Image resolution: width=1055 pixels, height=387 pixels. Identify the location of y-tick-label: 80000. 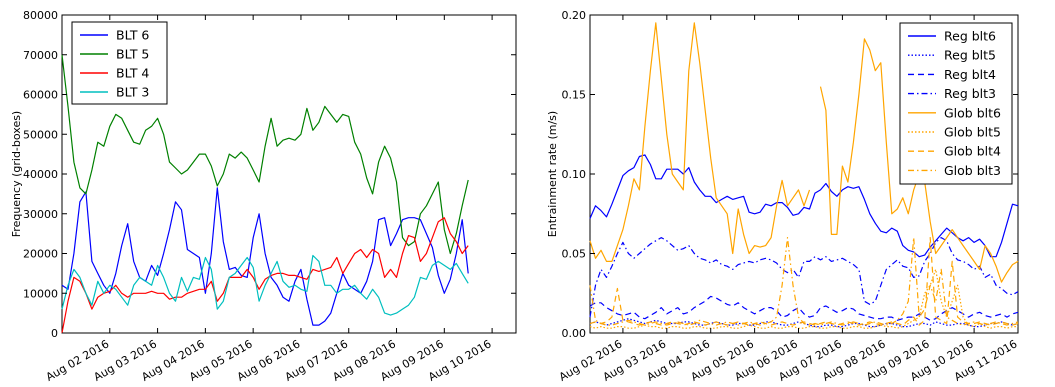
(40, 15).